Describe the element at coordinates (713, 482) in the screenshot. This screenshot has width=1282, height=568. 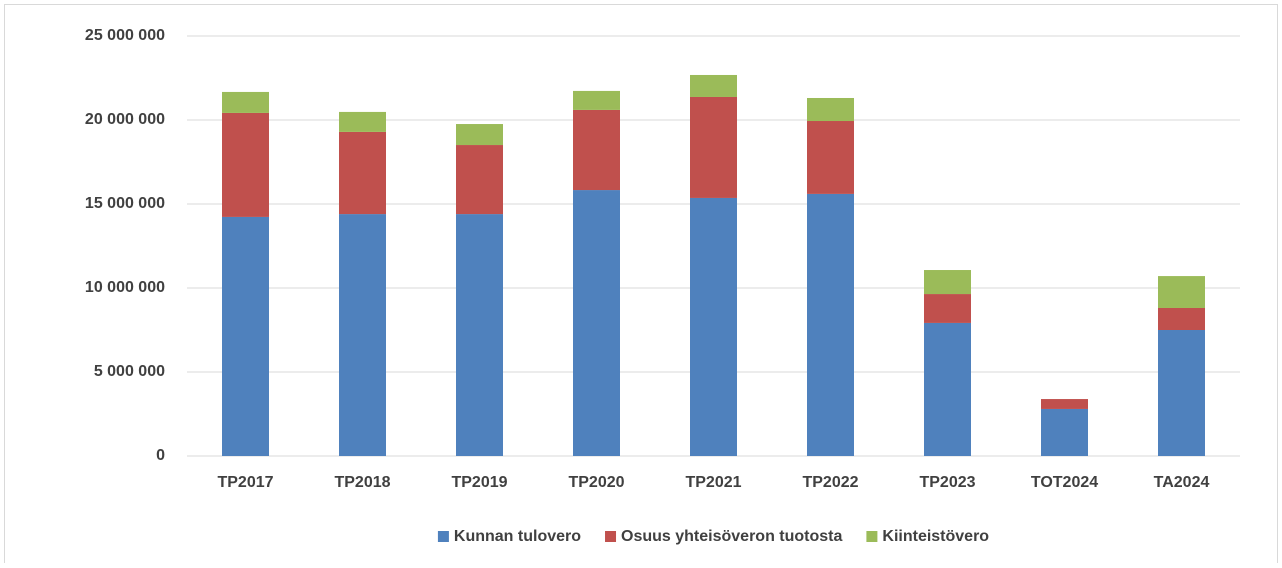
I see `x-tick-label: TP2021` at that location.